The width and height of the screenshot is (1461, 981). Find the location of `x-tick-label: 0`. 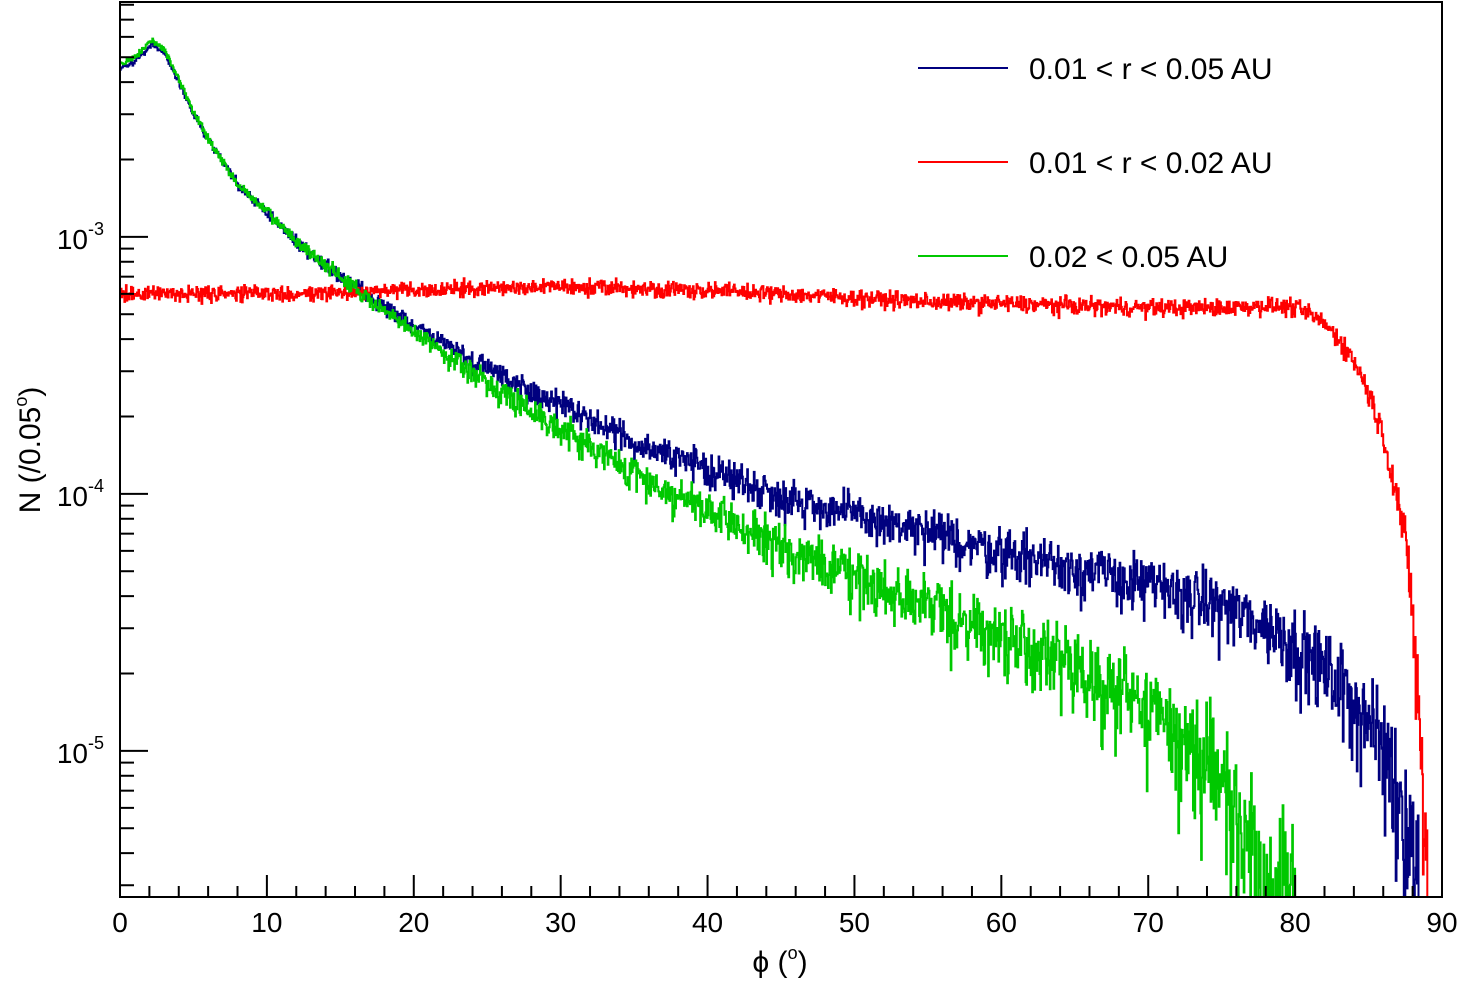

x-tick-label: 0 is located at coordinates (120, 922).